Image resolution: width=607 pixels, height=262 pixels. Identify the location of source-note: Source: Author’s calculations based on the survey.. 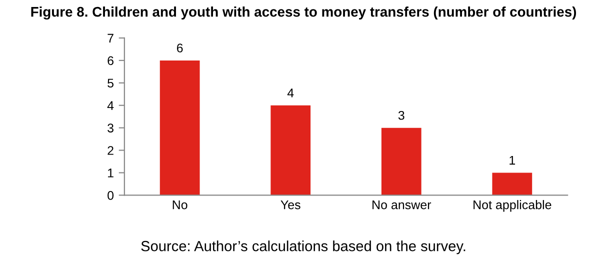
(303, 247).